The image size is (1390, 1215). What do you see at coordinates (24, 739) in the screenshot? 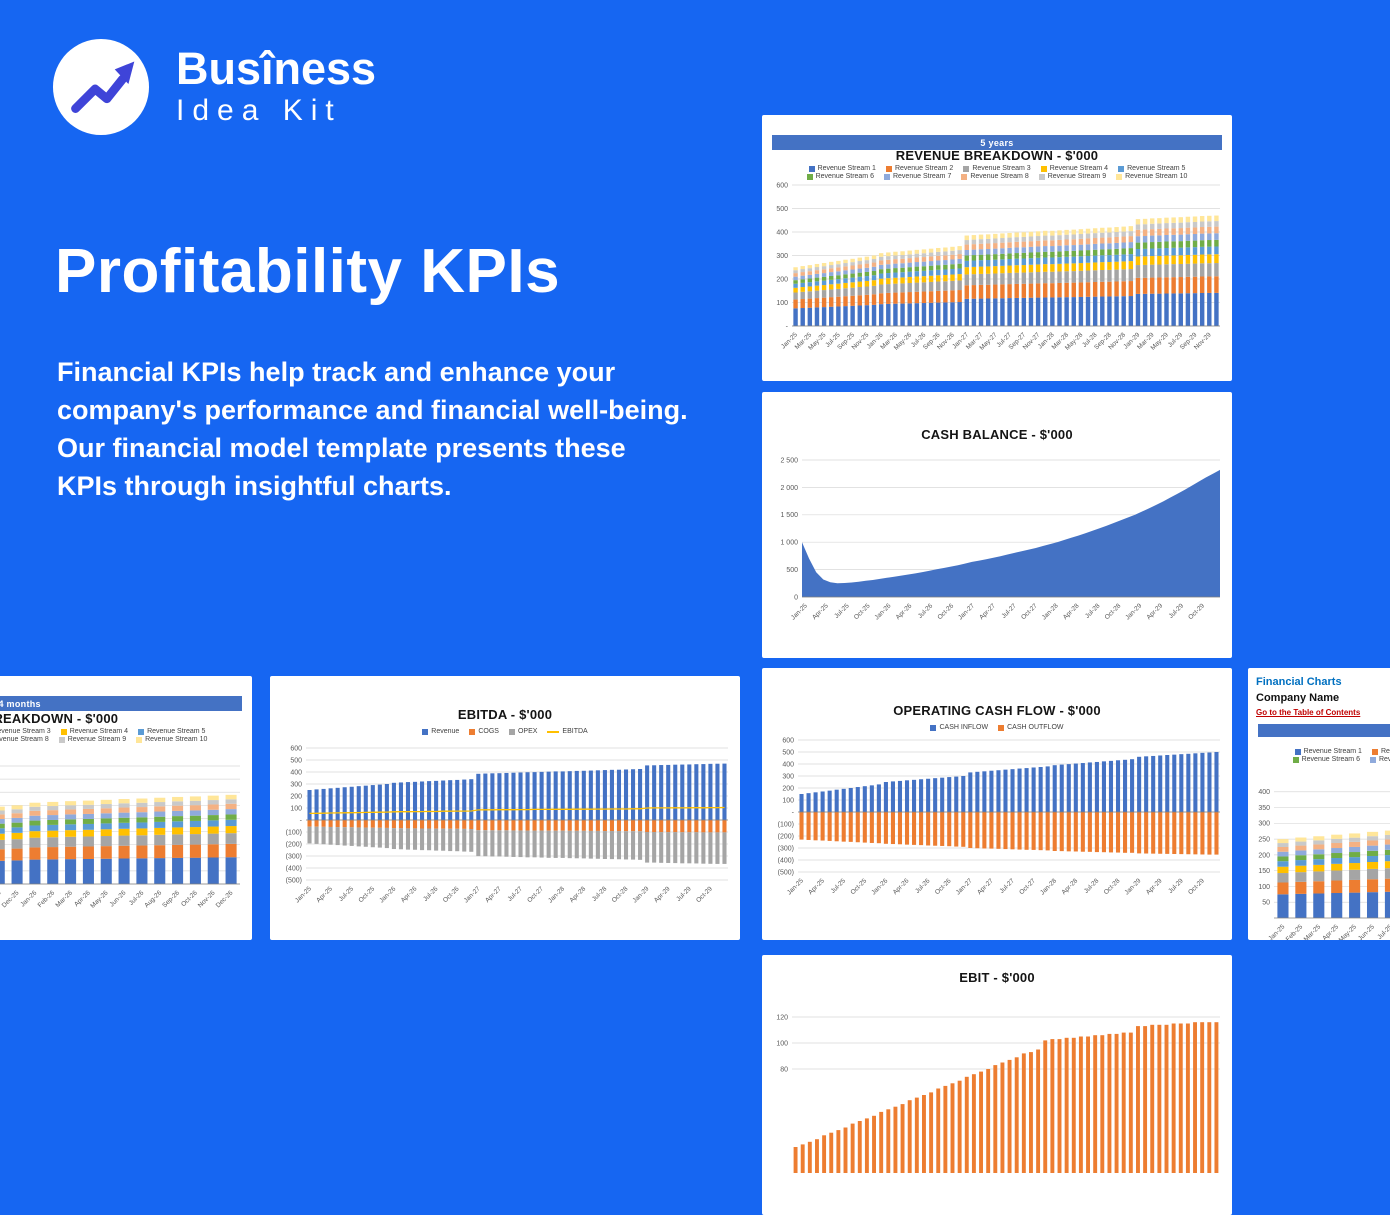
I see `legend-item: Revenue Stream 8` at bounding box center [24, 739].